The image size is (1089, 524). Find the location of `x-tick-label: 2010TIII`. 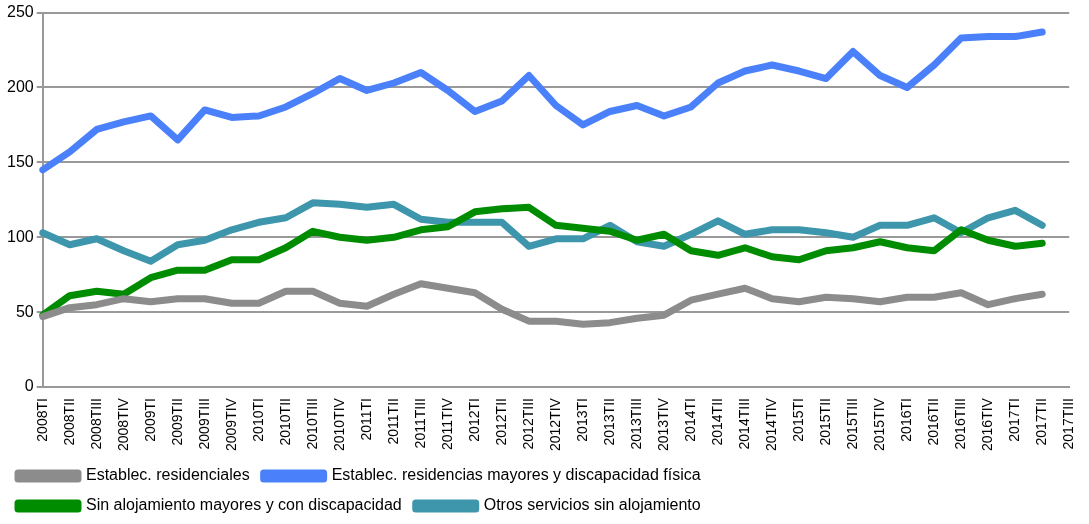

x-tick-label: 2010TIII is located at coordinates (311, 424).